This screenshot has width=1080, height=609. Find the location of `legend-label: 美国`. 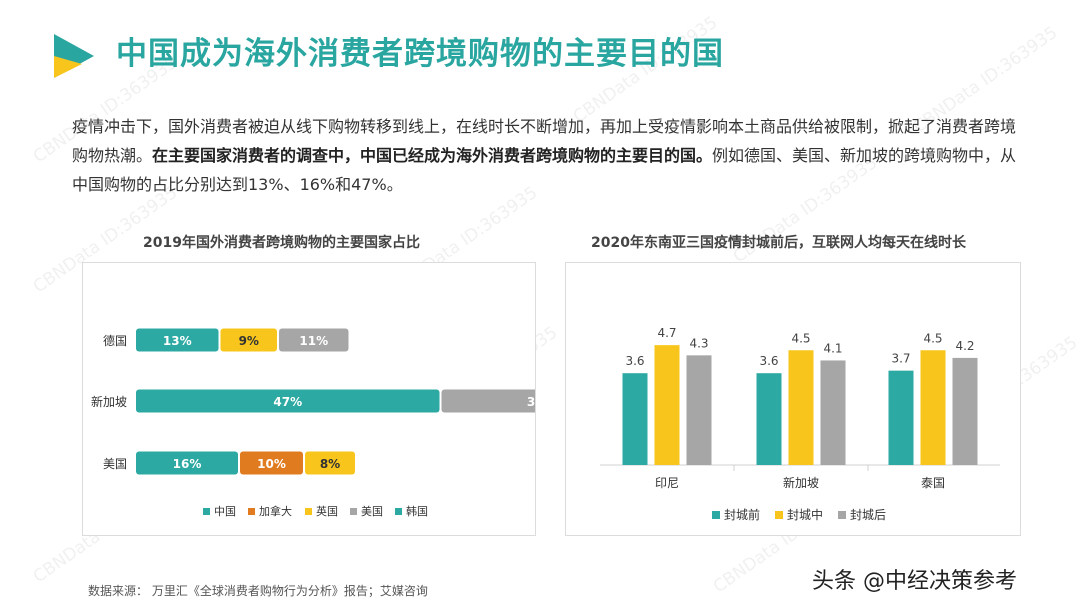

legend-label: 美国 is located at coordinates (372, 511).